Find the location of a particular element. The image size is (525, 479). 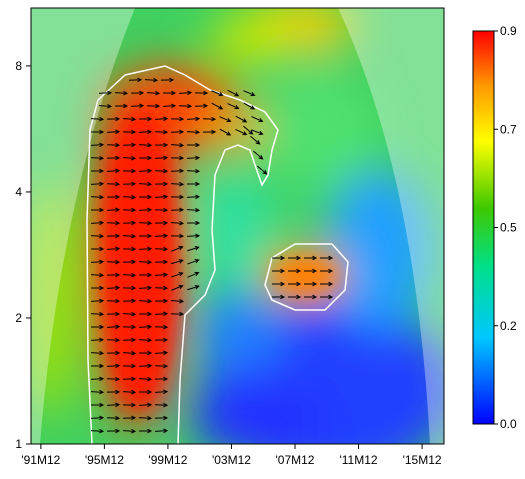

x-tick-label: '07M12 is located at coordinates (295, 460).